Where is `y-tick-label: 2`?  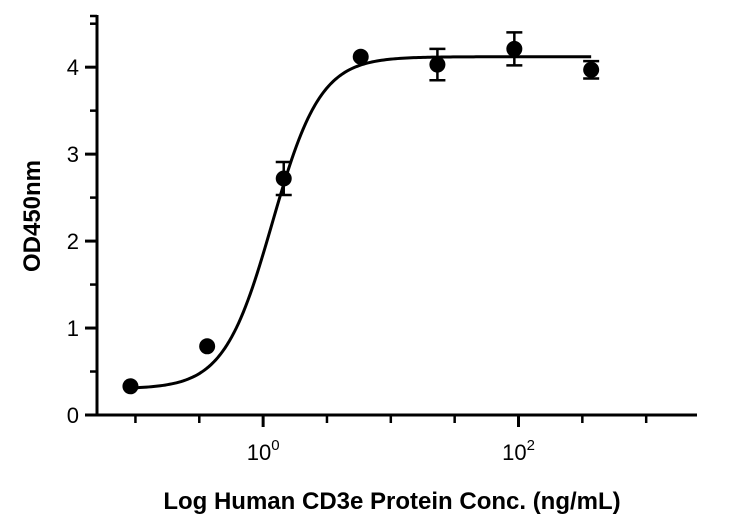
y-tick-label: 2 is located at coordinates (73, 241).